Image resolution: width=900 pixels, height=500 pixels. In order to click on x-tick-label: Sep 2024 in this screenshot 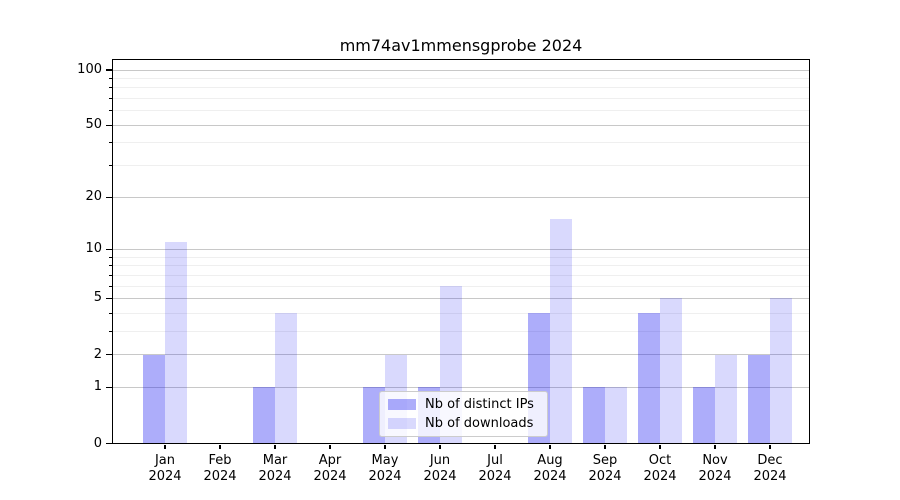, I will do `click(605, 468)`.